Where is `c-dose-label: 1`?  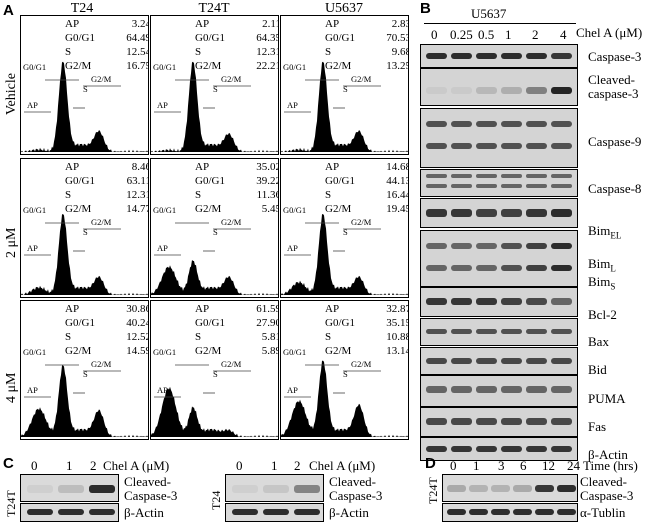 c-dose-label: 1 is located at coordinates (69, 465).